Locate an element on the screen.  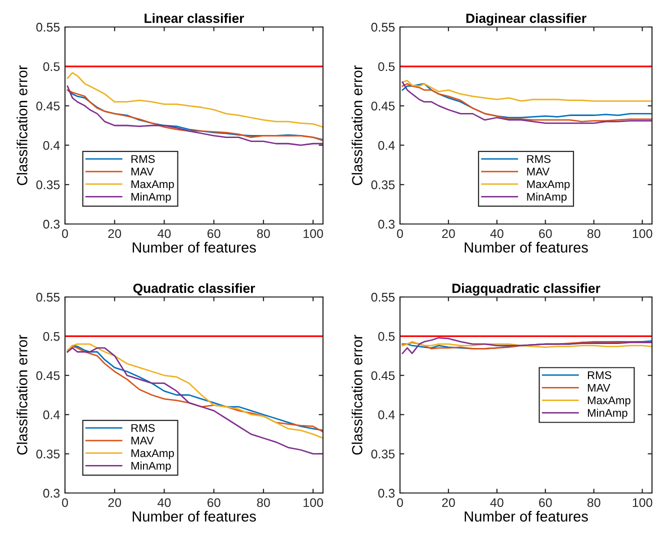
chart-title: Diaginear classifier is located at coordinates (526, 19).